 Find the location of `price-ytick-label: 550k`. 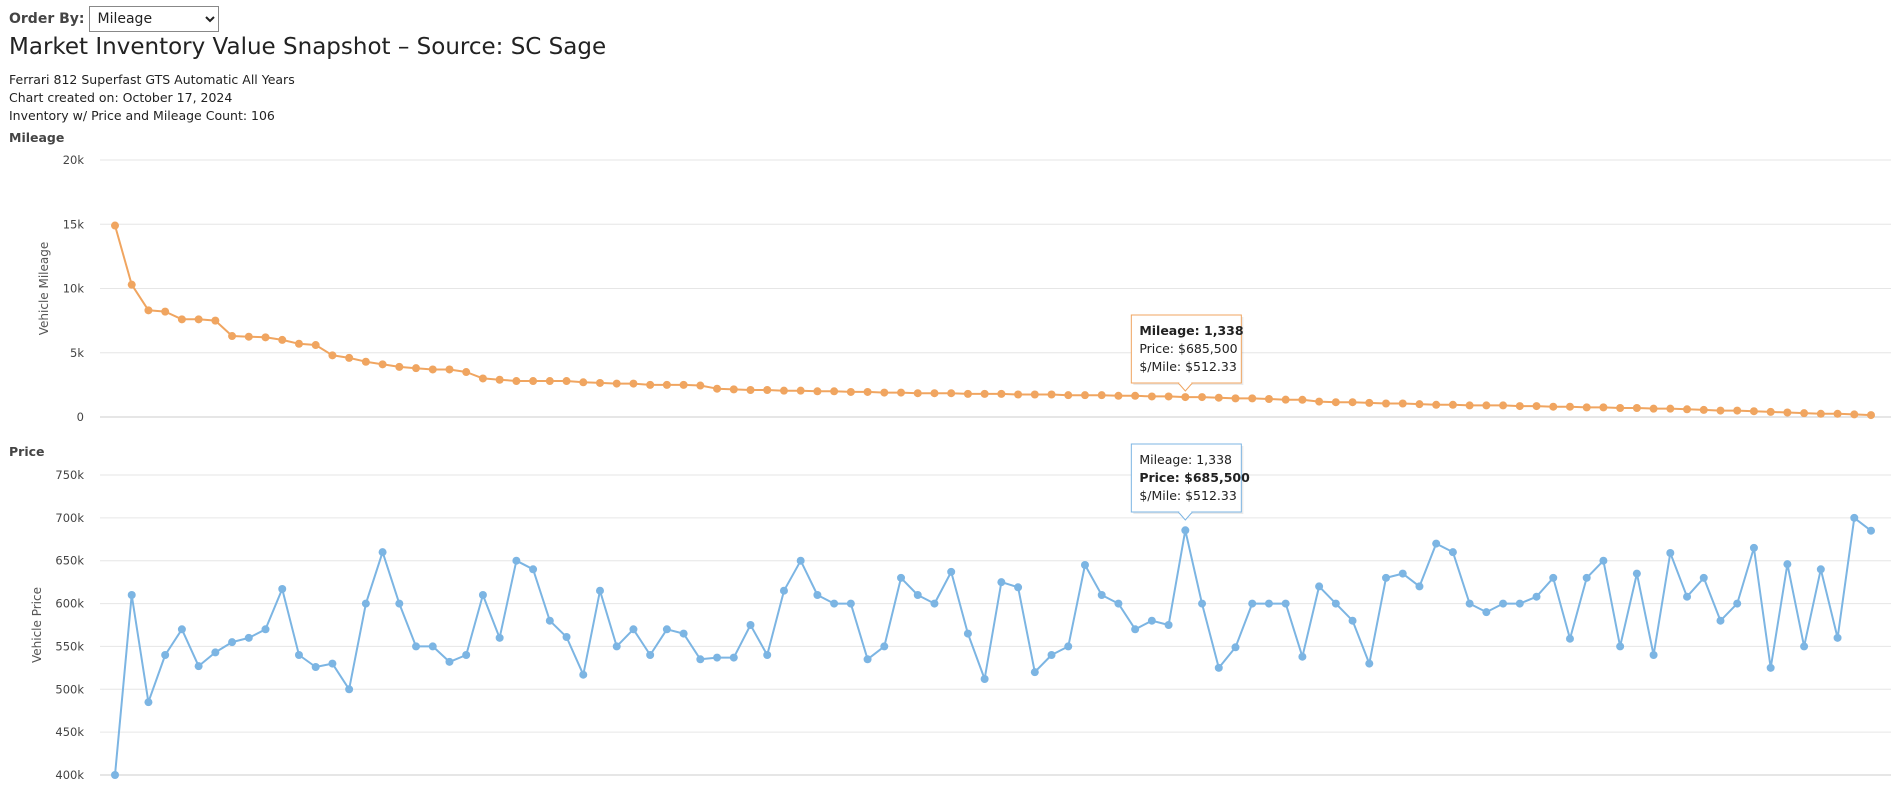

price-ytick-label: 550k is located at coordinates (69, 646).